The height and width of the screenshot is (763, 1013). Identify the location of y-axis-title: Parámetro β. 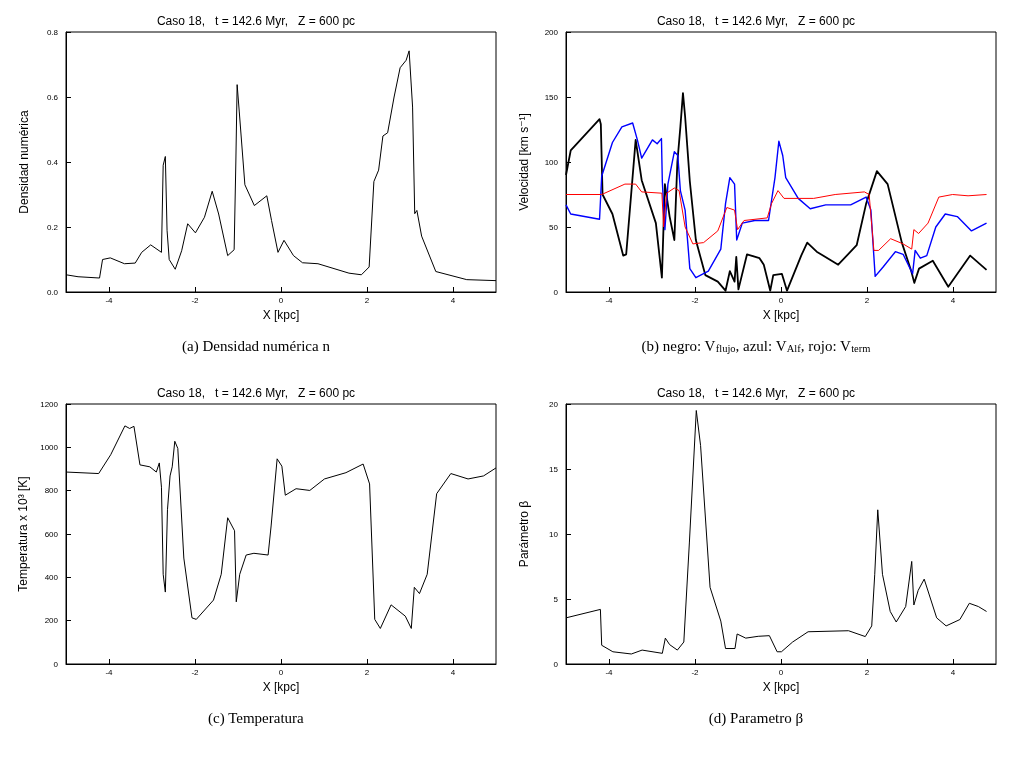
(524, 534).